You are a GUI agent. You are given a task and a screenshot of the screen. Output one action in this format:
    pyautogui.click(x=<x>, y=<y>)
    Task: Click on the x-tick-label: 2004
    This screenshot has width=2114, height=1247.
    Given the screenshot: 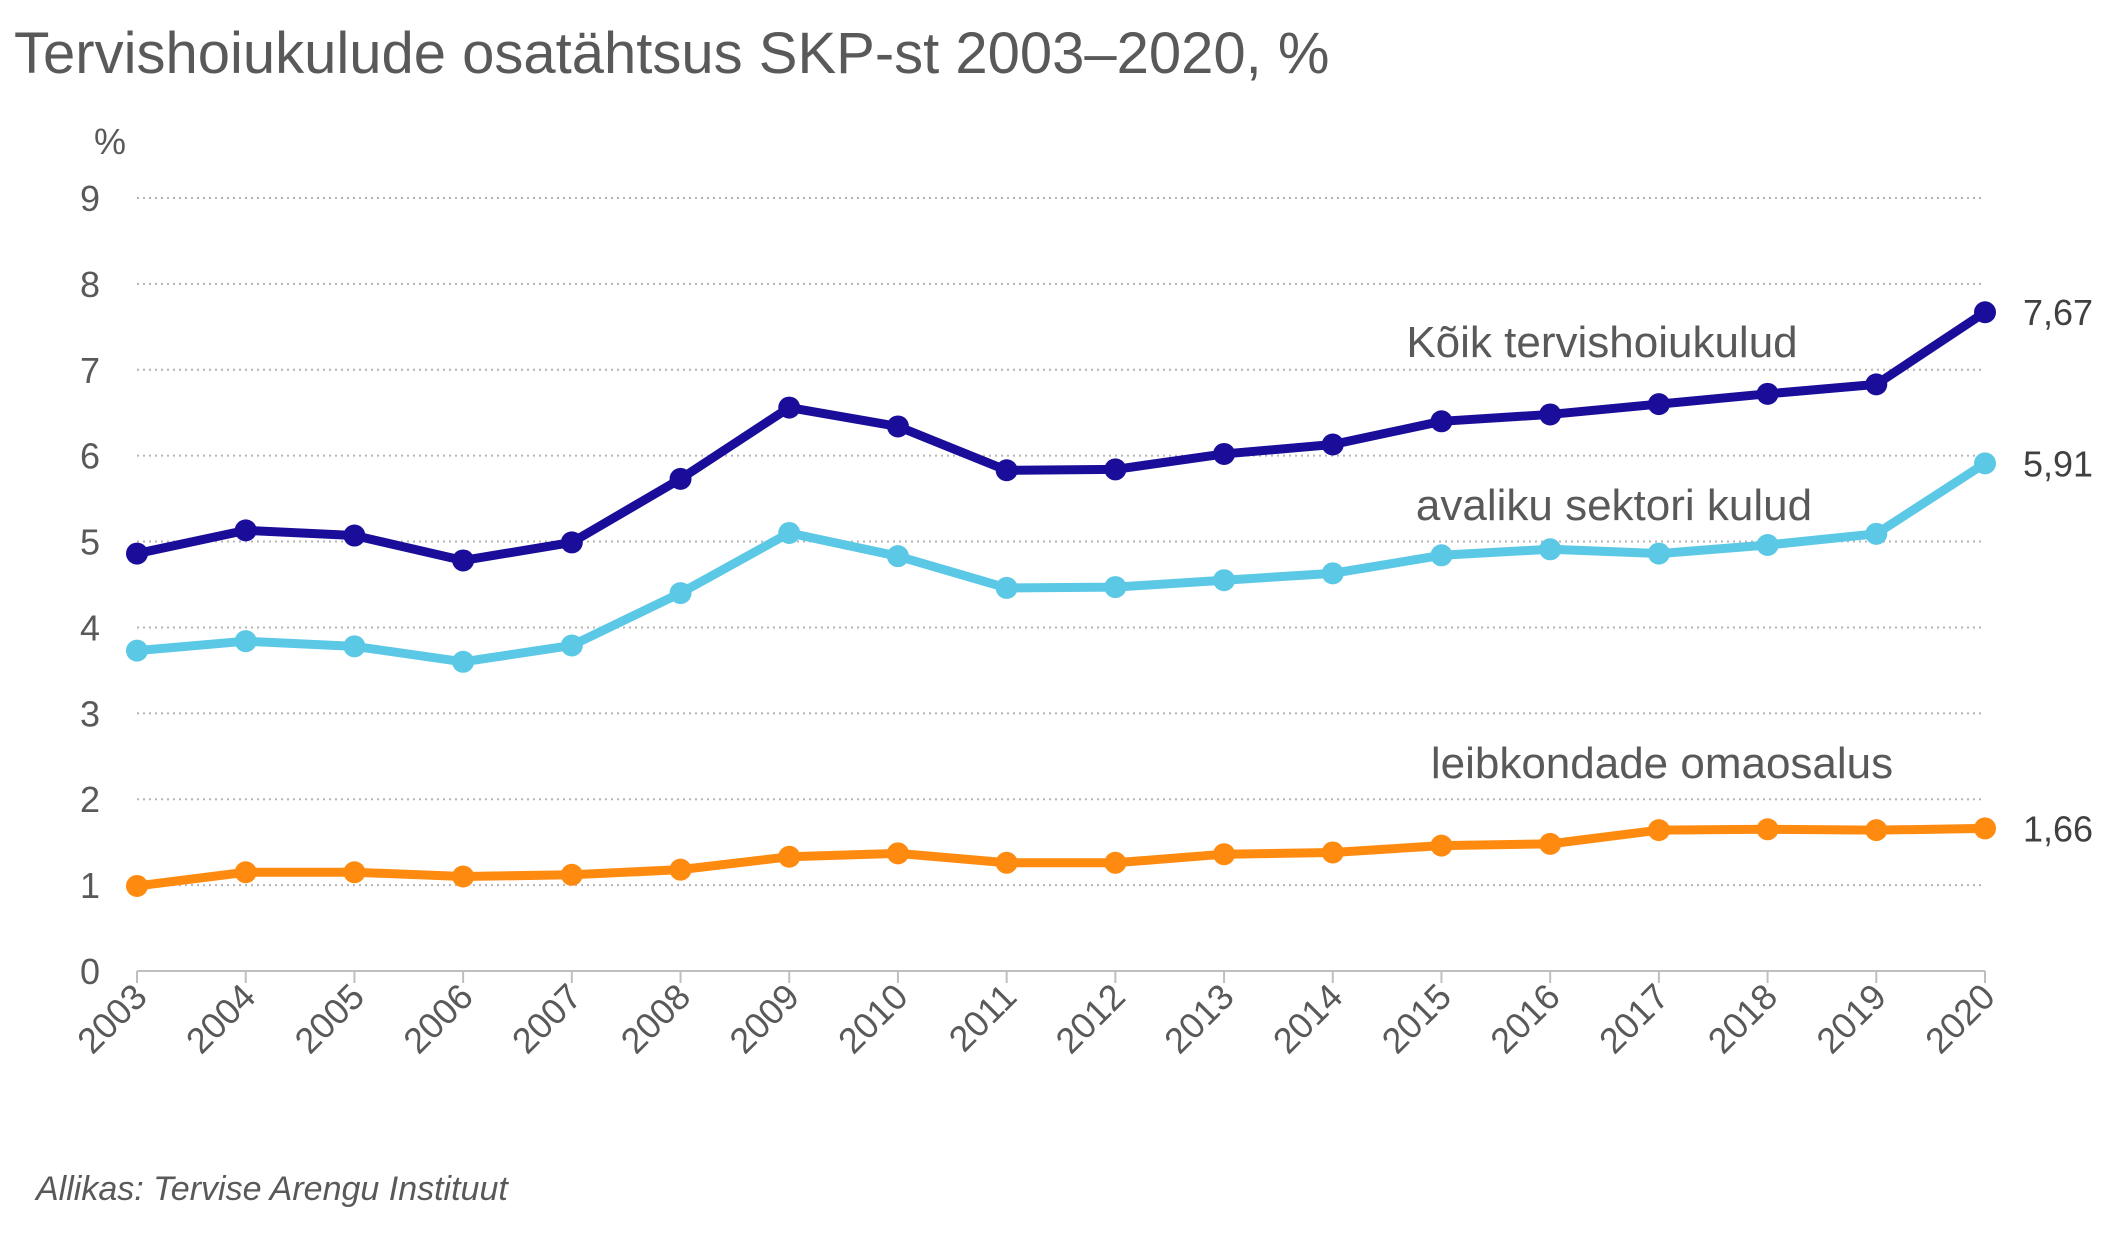 What is the action you would take?
    pyautogui.click(x=221, y=1019)
    